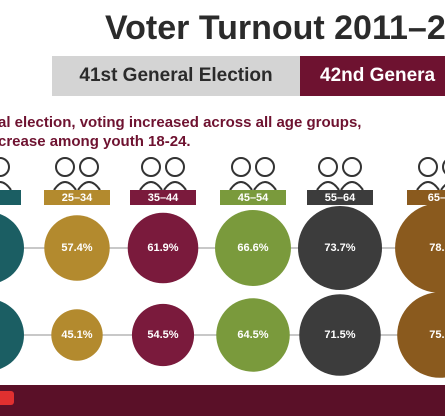  I want to click on tab-label: 41st General Election, so click(175, 75).